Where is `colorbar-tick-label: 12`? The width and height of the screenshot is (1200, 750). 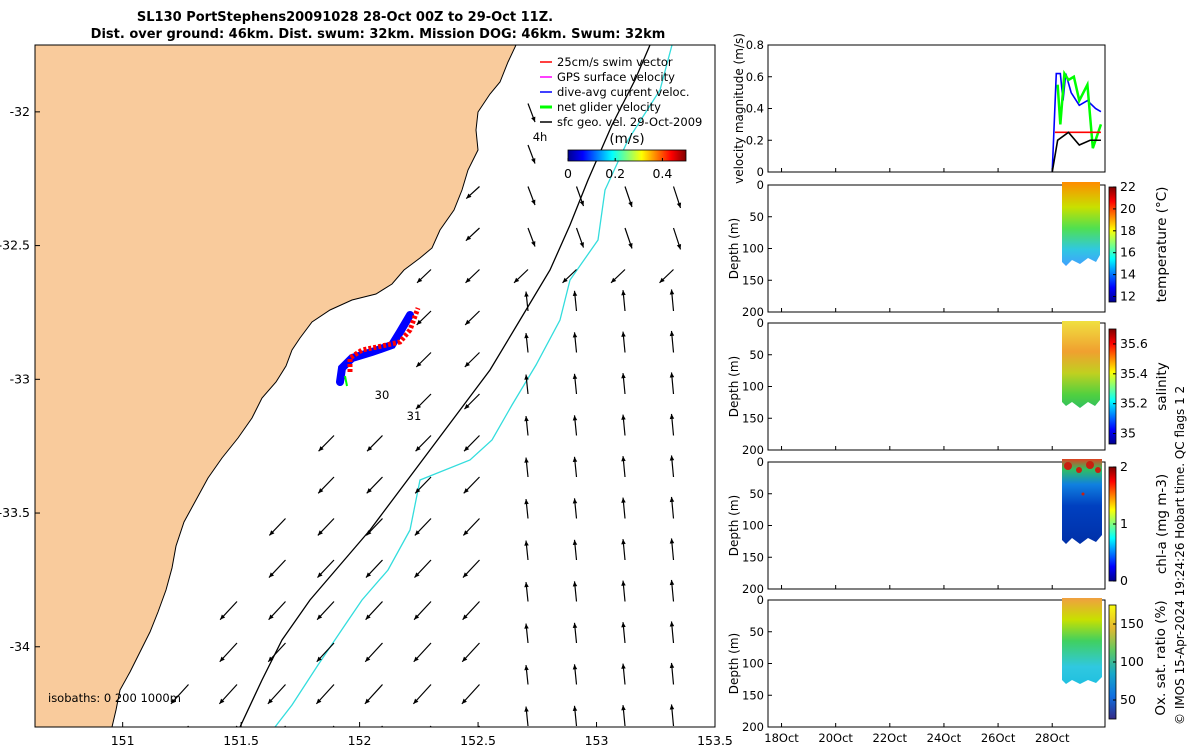 colorbar-tick-label: 12 is located at coordinates (1128, 296).